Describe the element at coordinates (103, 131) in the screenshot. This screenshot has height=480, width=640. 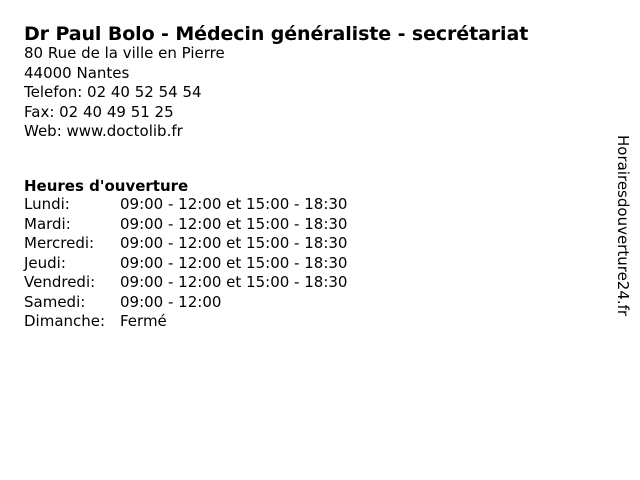
I see `website-line: Web: www.doctolib.fr` at that location.